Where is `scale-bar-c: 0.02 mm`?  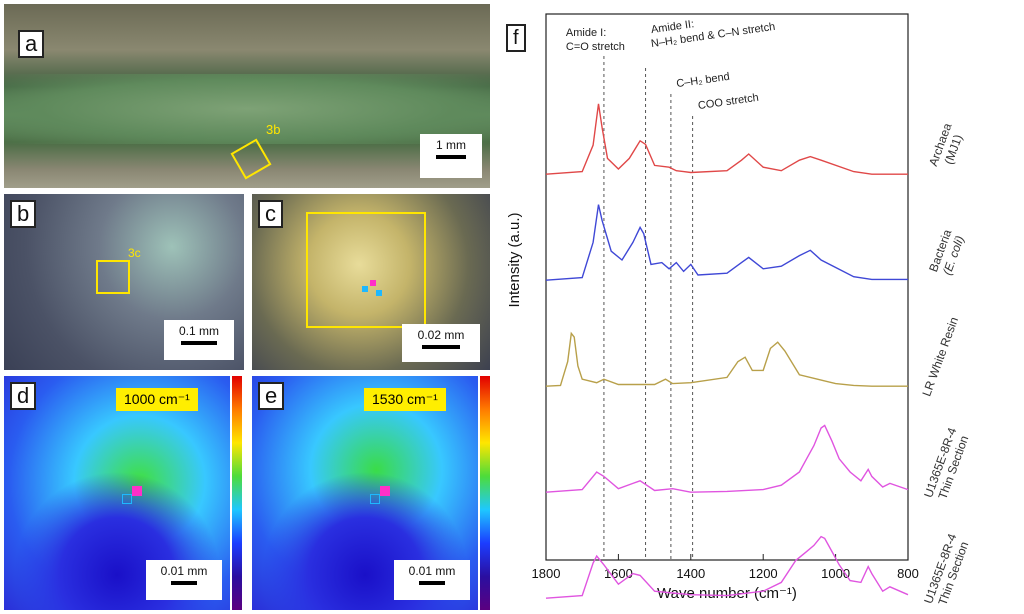
scale-bar-c: 0.02 mm is located at coordinates (441, 343).